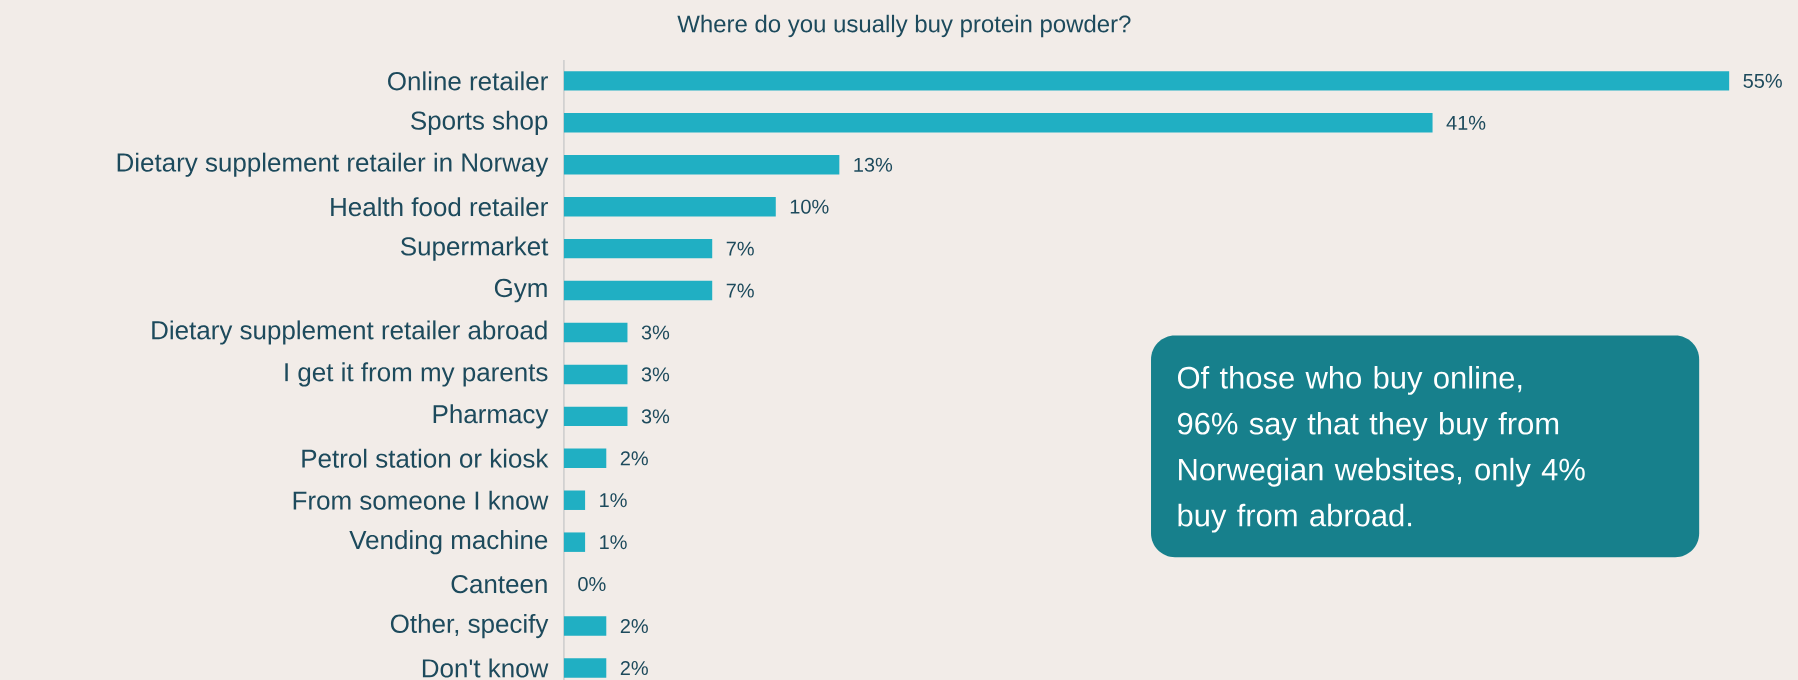  What do you see at coordinates (474, 248) in the screenshot?
I see `y-tick-label: Supermarket` at bounding box center [474, 248].